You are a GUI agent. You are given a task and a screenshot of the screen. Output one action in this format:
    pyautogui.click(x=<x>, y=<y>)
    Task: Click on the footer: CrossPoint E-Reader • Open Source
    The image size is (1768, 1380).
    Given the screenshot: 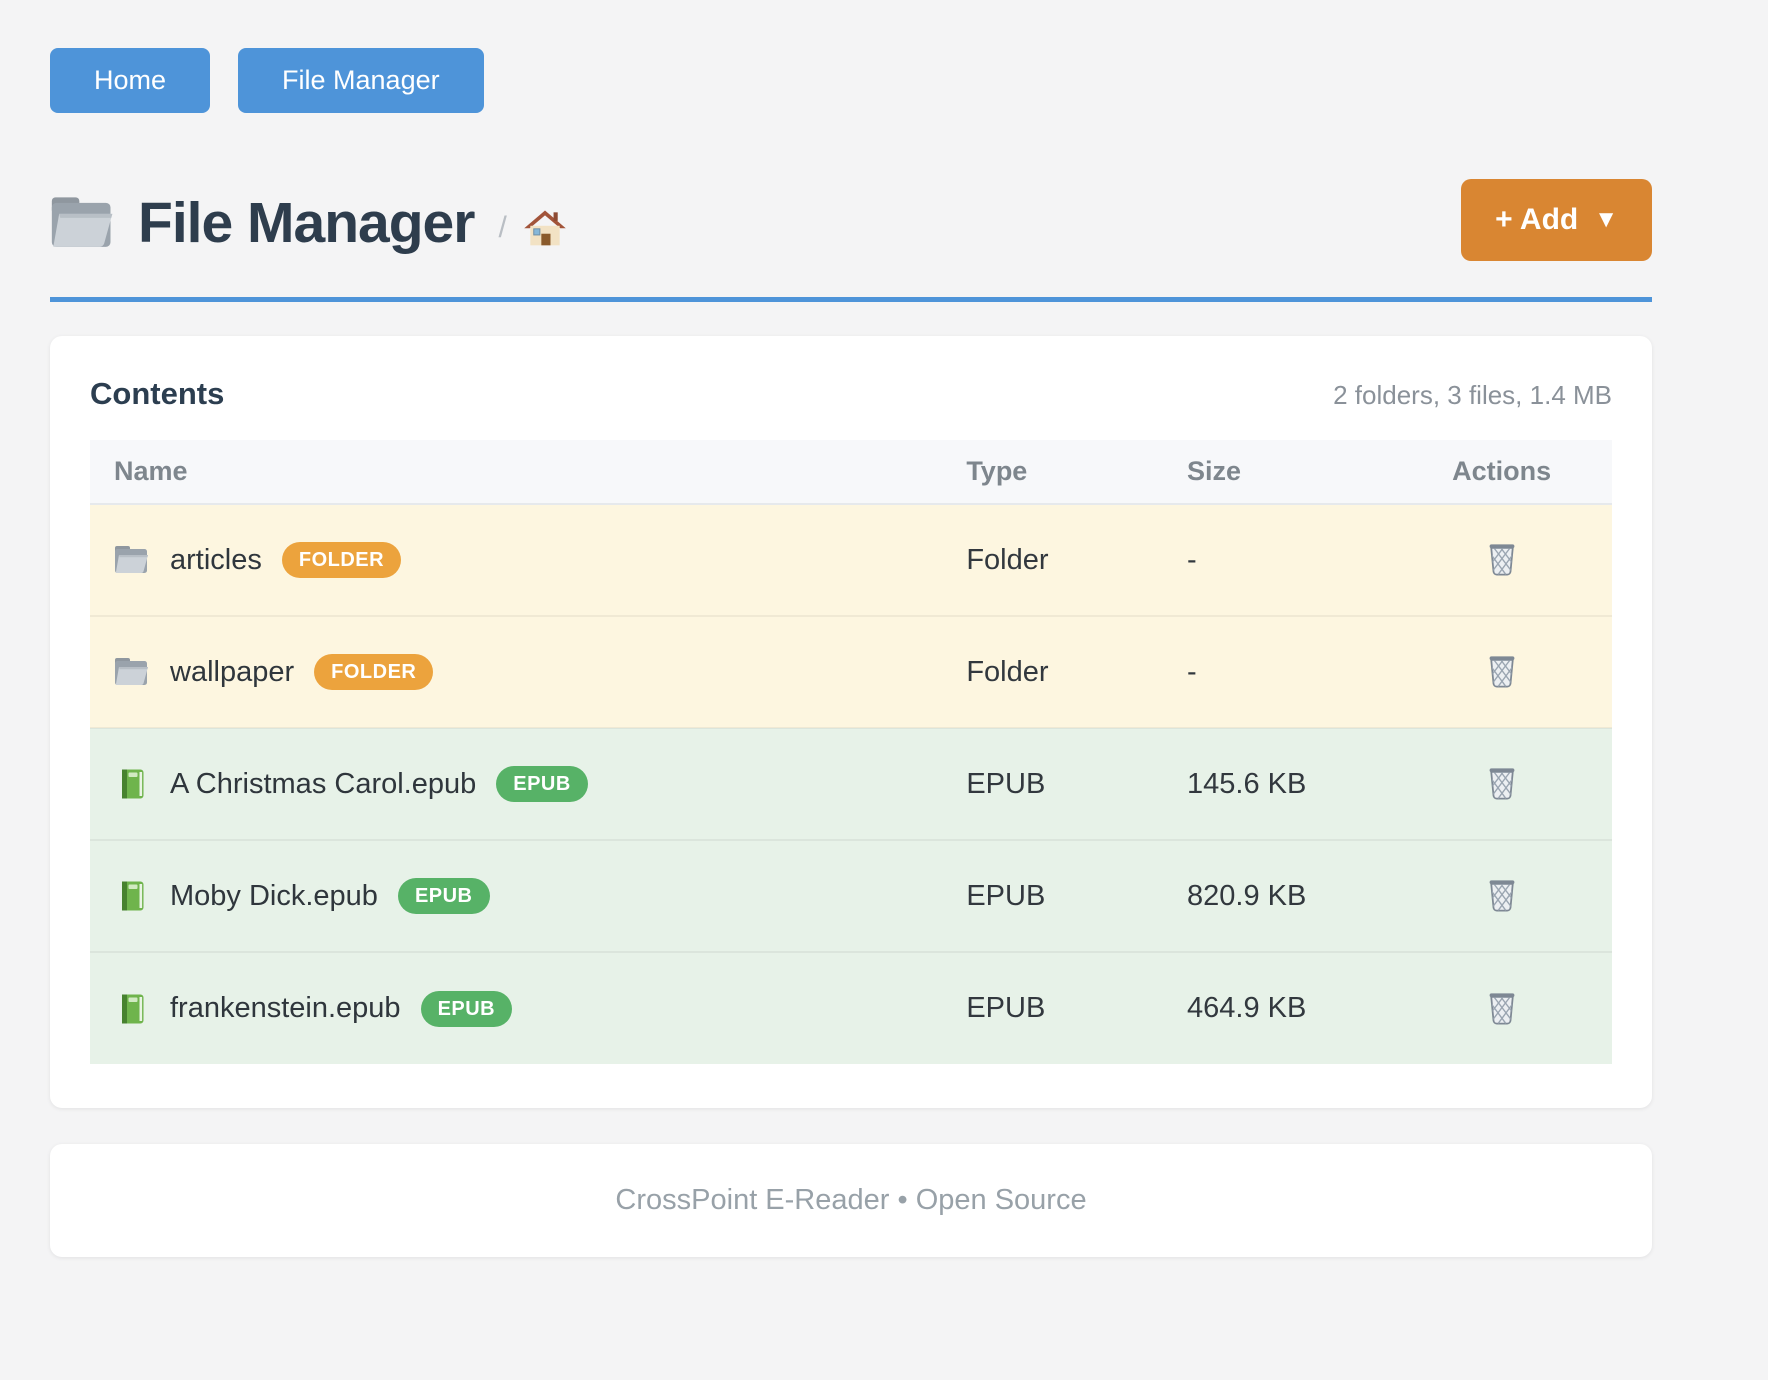 What is the action you would take?
    pyautogui.click(x=851, y=1200)
    